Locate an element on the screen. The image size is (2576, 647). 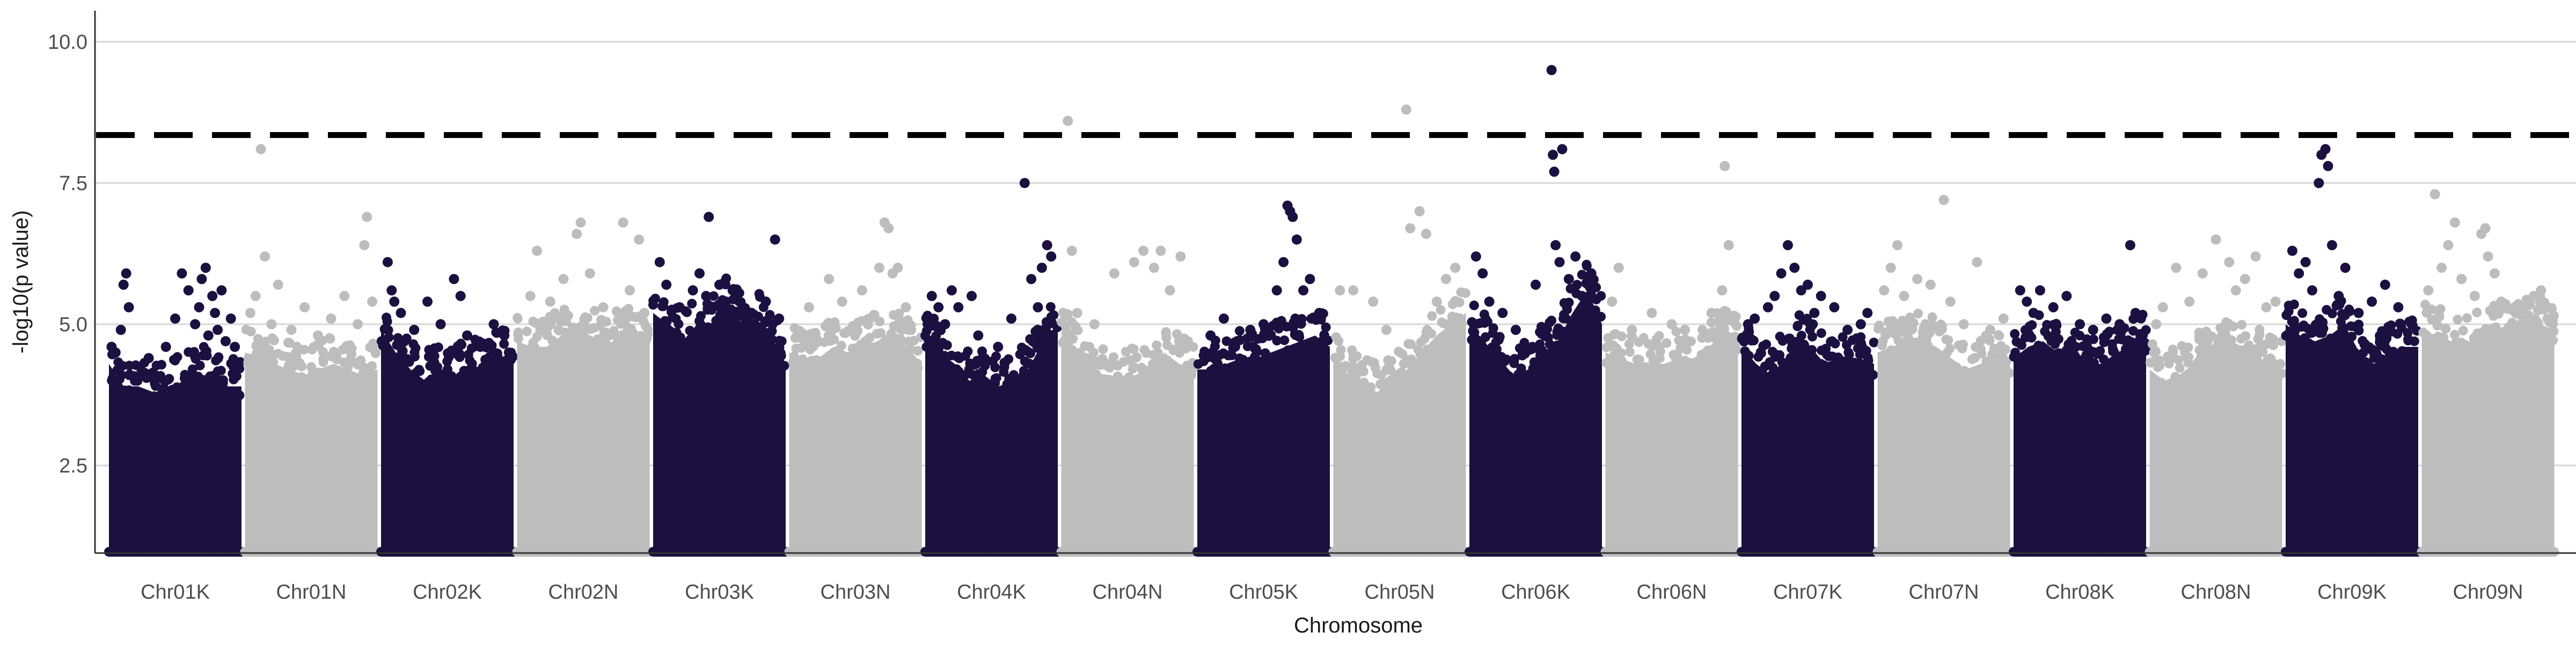
y-tick-label: 7.5 is located at coordinates (73, 183).